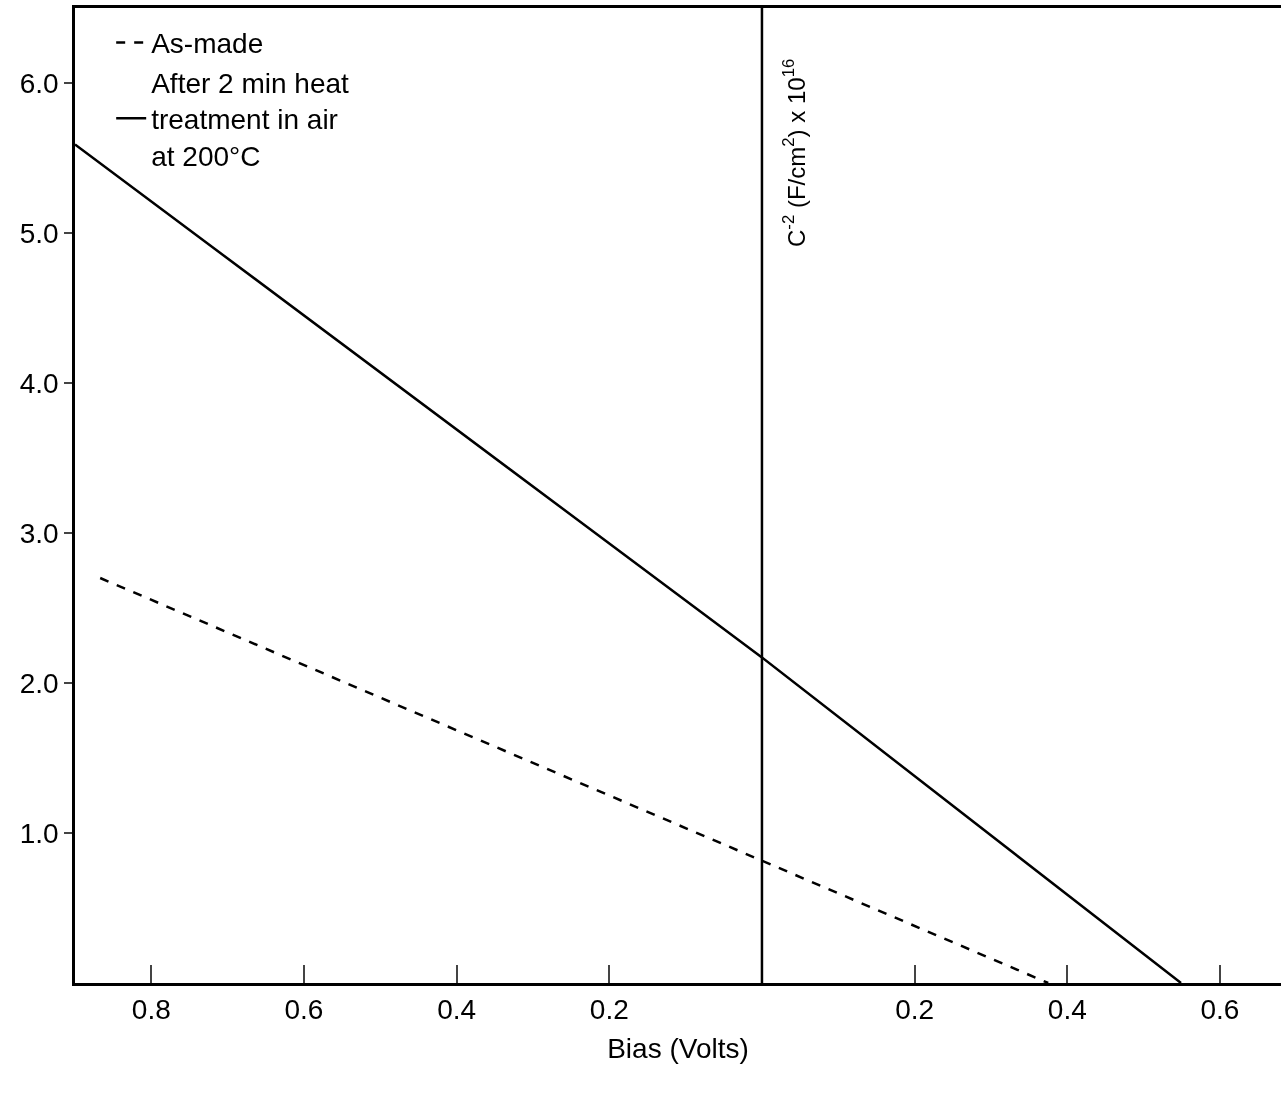 This screenshot has height=1108, width=1283. Describe the element at coordinates (39, 833) in the screenshot. I see `y-tick-label: 1.0` at that location.